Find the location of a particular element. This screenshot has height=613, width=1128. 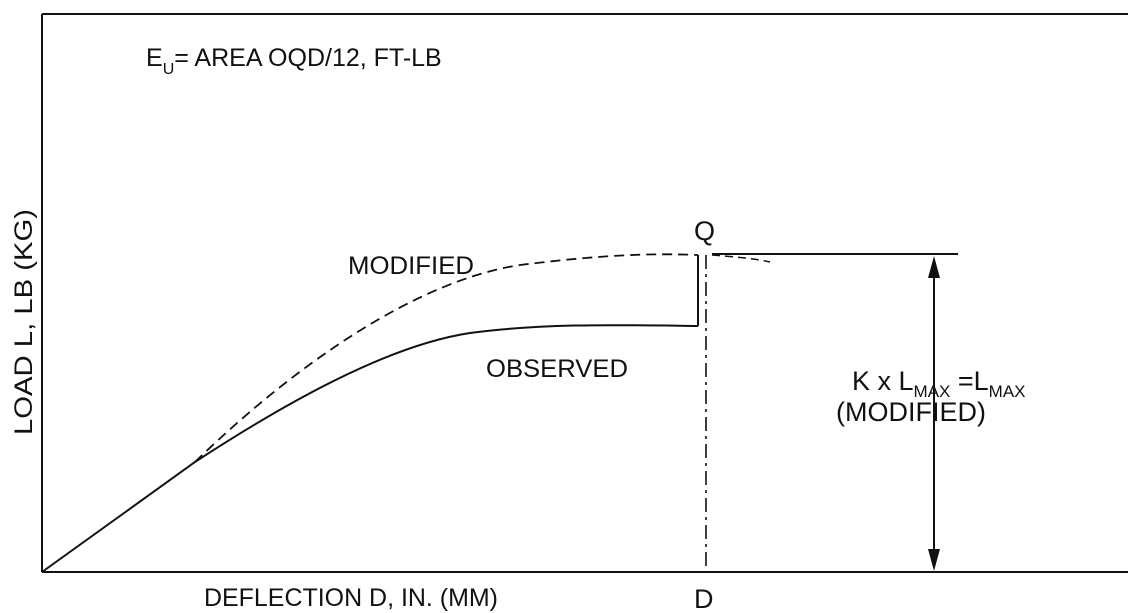

kxlmax-eq: =L is located at coordinates (969, 381).